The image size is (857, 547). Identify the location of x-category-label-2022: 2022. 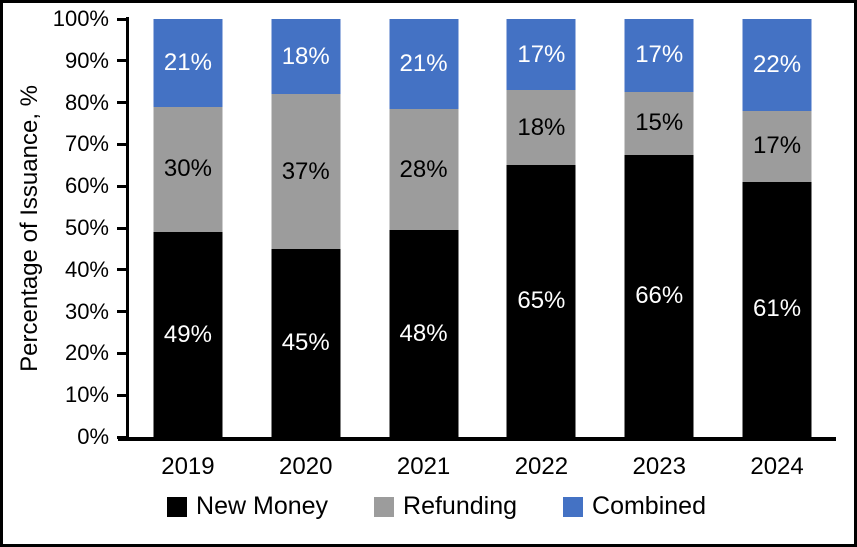
(541, 466).